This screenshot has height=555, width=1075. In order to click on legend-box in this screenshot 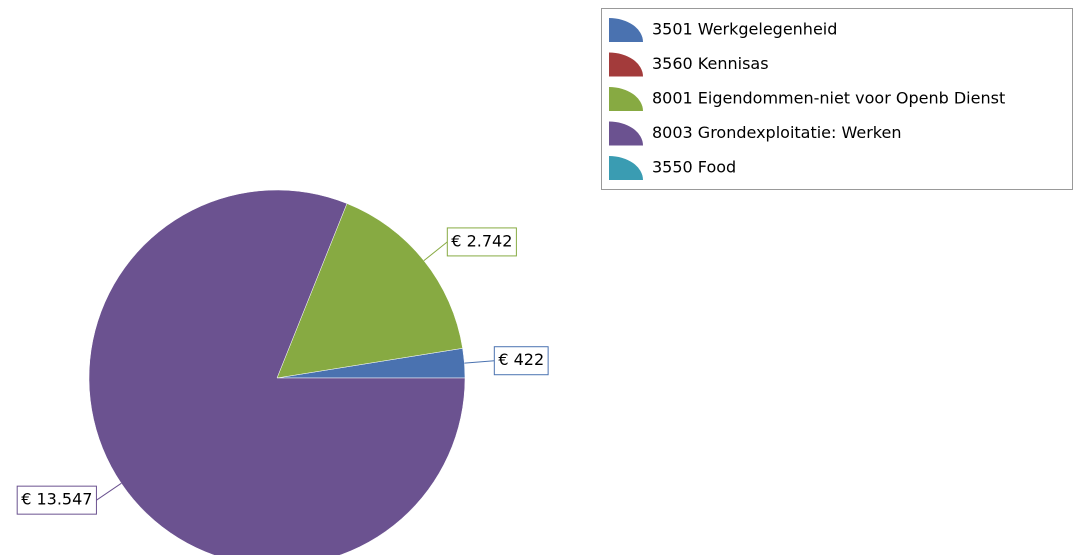, I will do `click(837, 99)`.